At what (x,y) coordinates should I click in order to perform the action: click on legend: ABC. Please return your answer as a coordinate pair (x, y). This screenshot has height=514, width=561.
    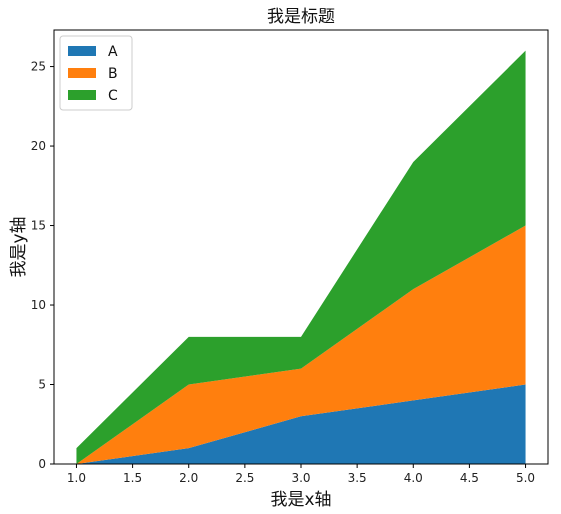
    Looking at the image, I should click on (96, 73).